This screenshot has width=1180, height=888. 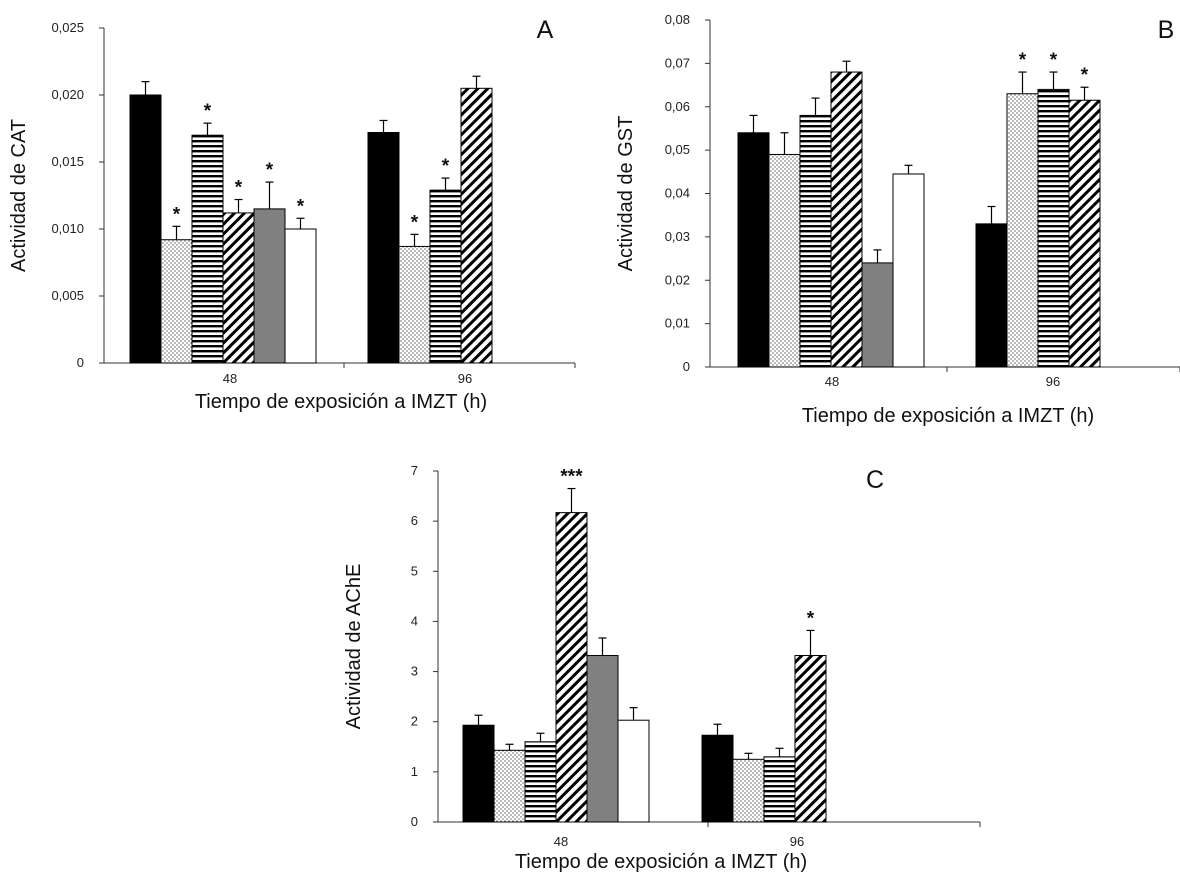 What do you see at coordinates (626, 194) in the screenshot?
I see `y-axis-title: Actividad de GST` at bounding box center [626, 194].